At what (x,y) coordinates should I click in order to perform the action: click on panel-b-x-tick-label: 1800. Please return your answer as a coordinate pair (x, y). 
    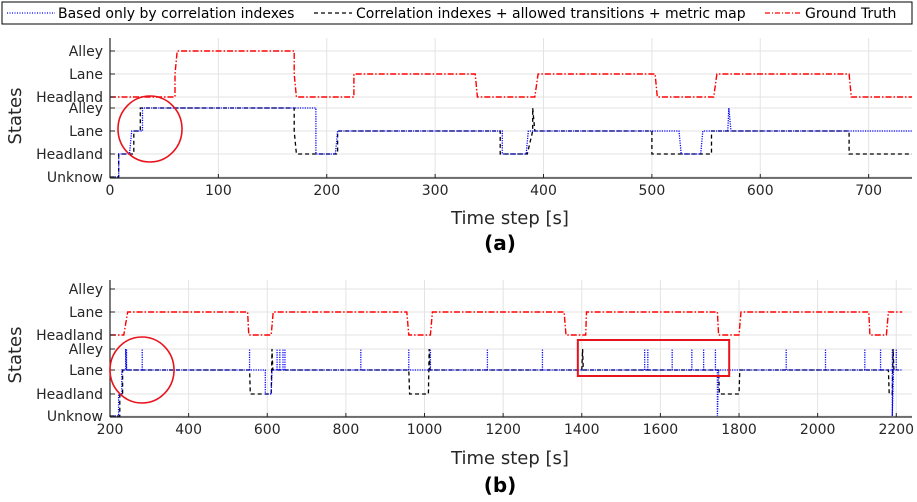
    Looking at the image, I should click on (739, 430).